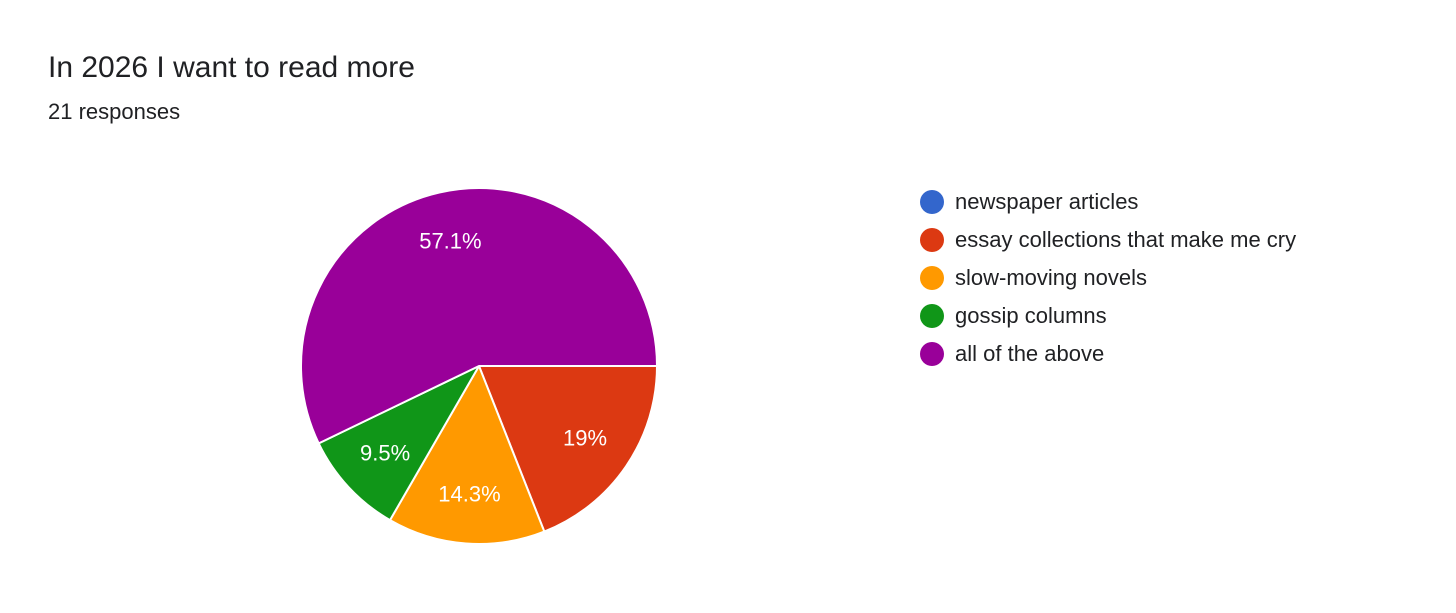 This screenshot has height=613, width=1456. I want to click on chart-title: In 2026 I want to read more, so click(231, 67).